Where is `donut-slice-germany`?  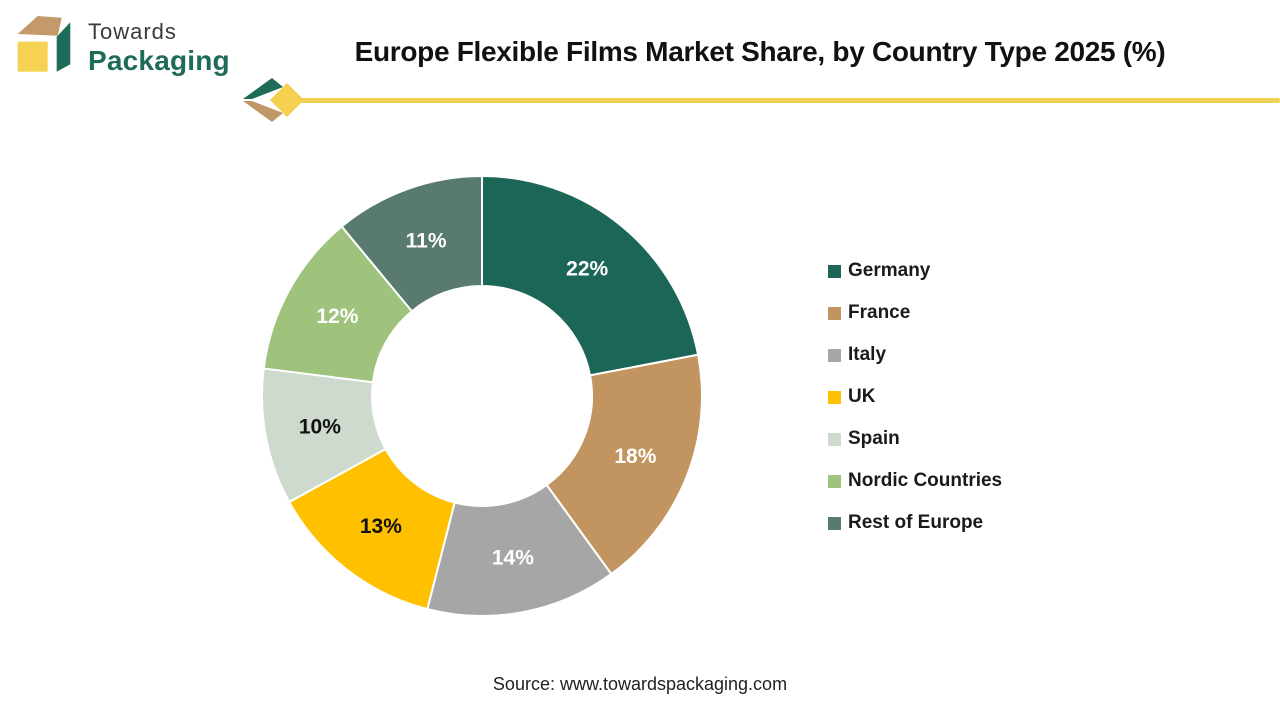 donut-slice-germany is located at coordinates (590, 276).